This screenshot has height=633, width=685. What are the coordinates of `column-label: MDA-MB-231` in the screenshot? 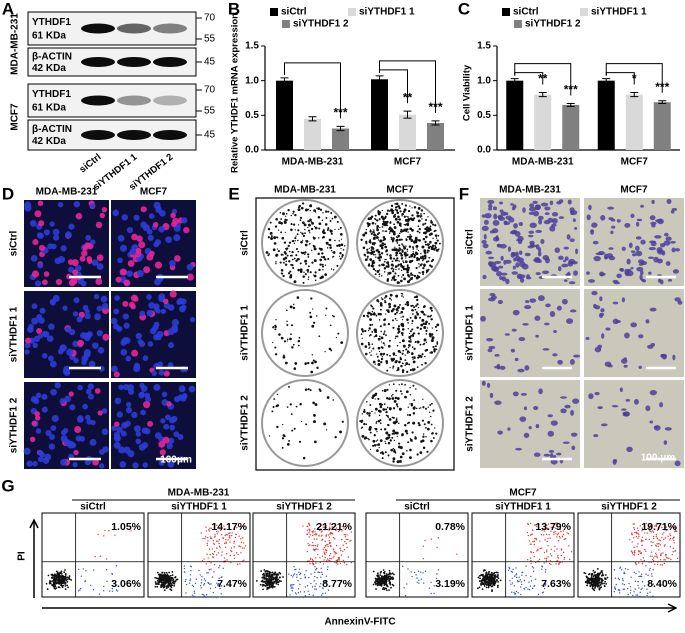 It's located at (305, 190).